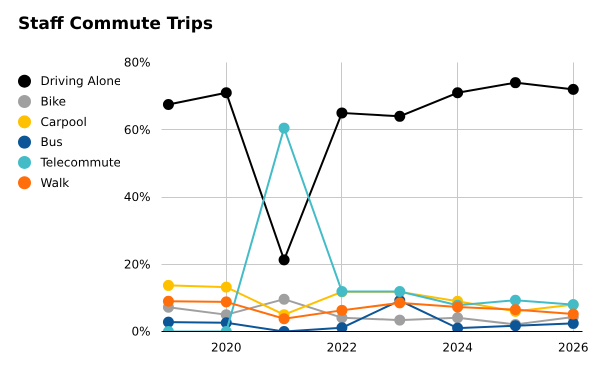  Describe the element at coordinates (141, 331) in the screenshot. I see `y-tick-label: 0%` at that location.